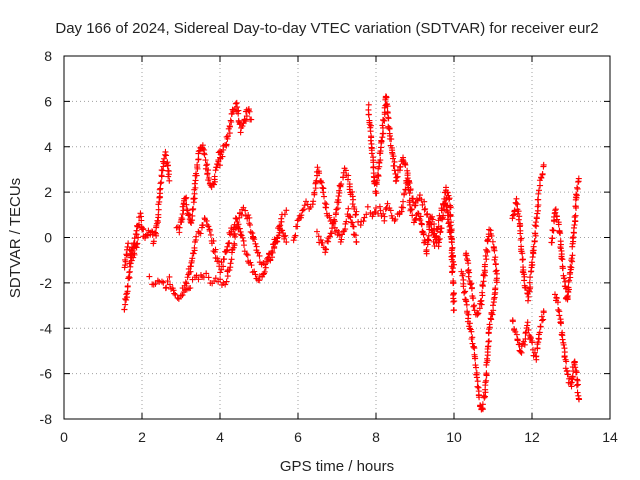 This screenshot has width=640, height=480. I want to click on series-track-d, so click(198, 189).